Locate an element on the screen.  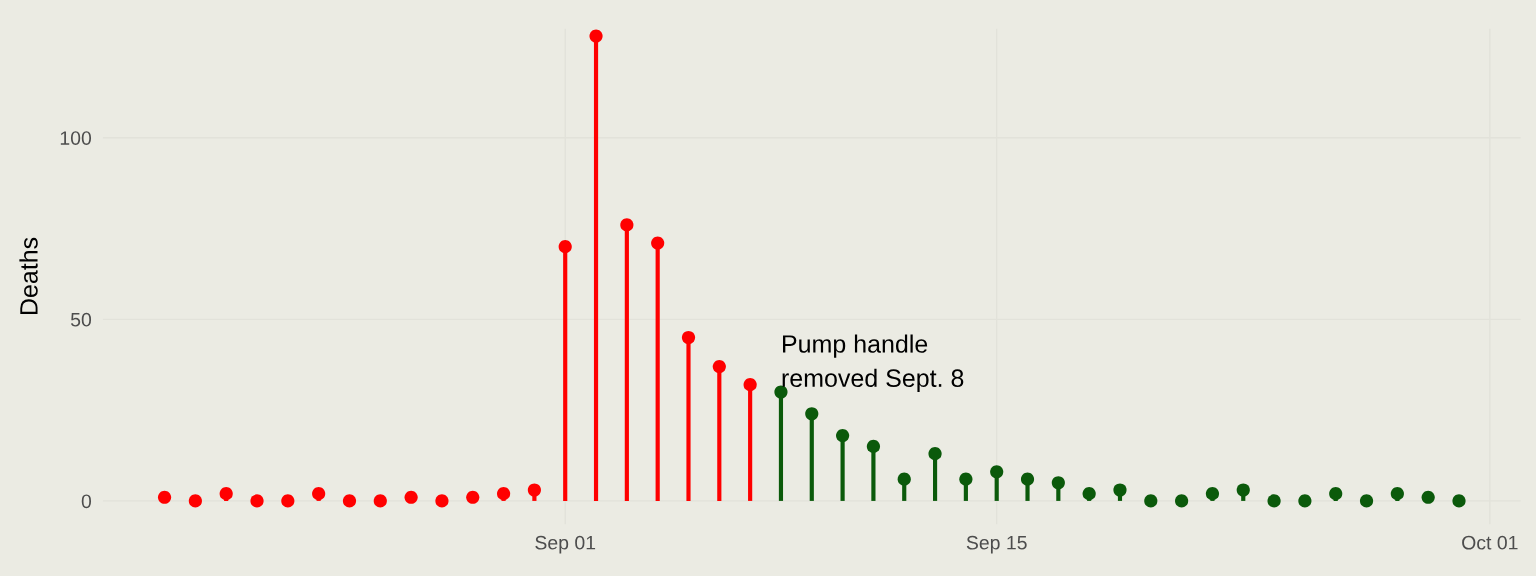
y-axis-title: Deaths is located at coordinates (28, 276).